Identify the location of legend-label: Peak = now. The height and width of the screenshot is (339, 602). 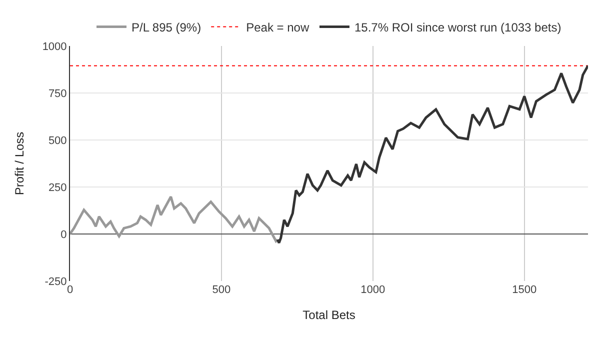
(278, 27).